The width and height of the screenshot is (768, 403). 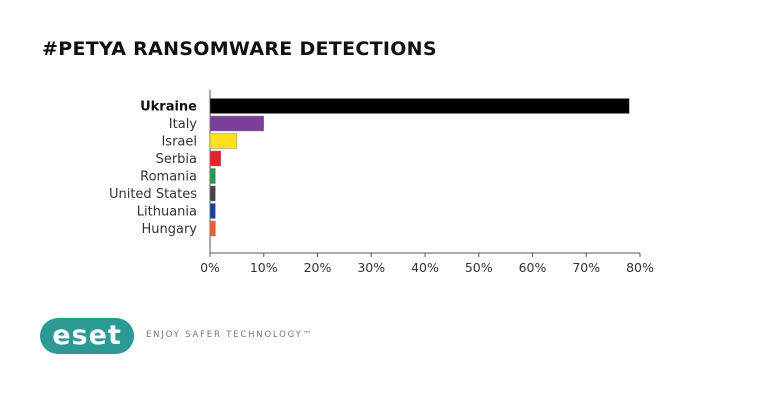 What do you see at coordinates (239, 49) in the screenshot?
I see `chart-title: #PETYA RANSOMWARE DETECTIONS` at bounding box center [239, 49].